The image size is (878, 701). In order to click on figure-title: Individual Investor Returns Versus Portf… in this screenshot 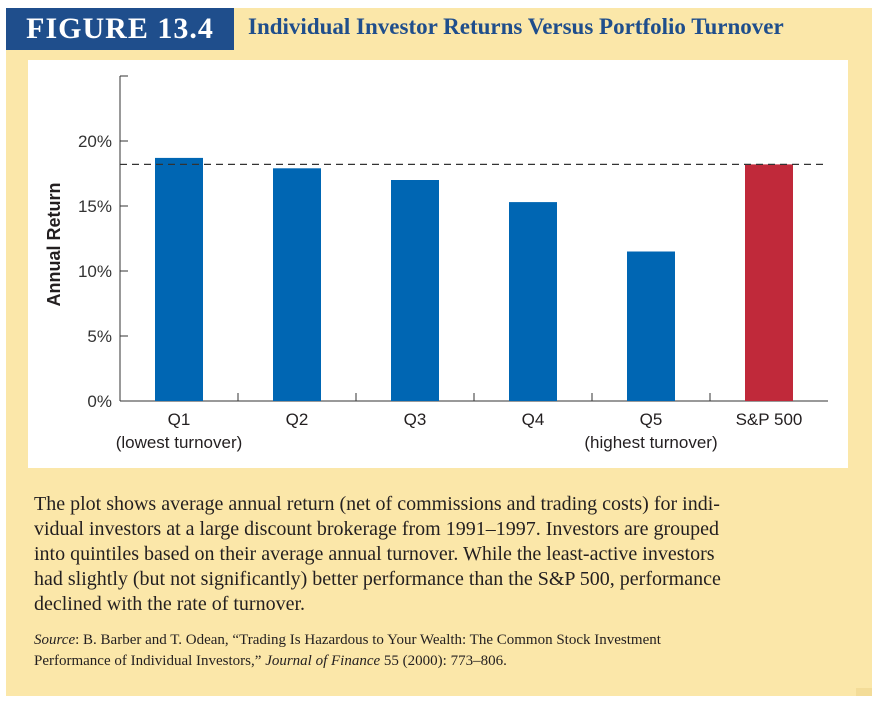, I will do `click(516, 26)`.